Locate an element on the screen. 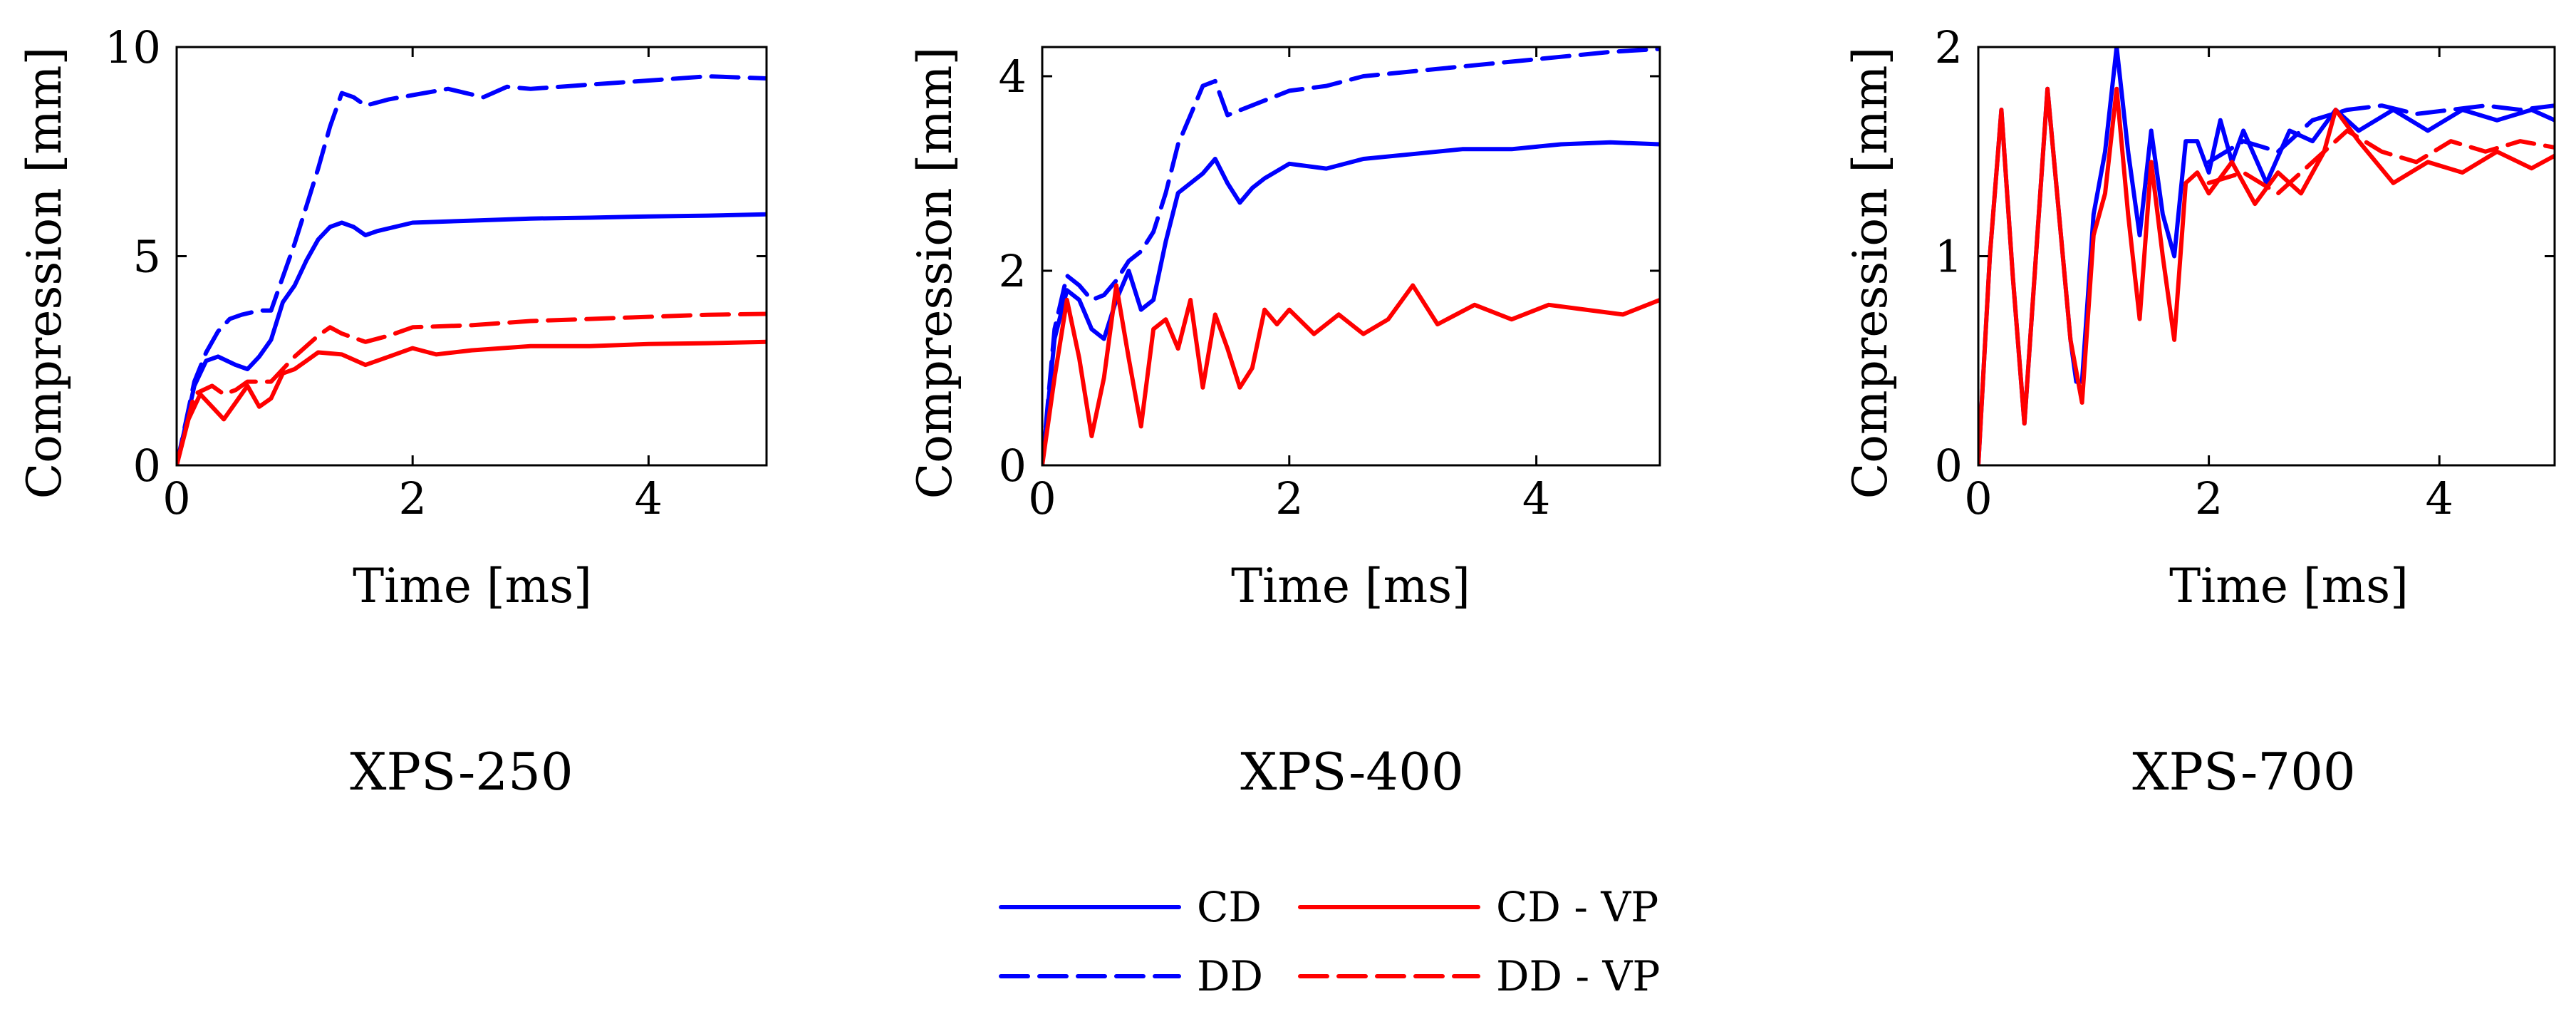 The image size is (2576, 1019). y-tick-label: 4 is located at coordinates (1013, 77).